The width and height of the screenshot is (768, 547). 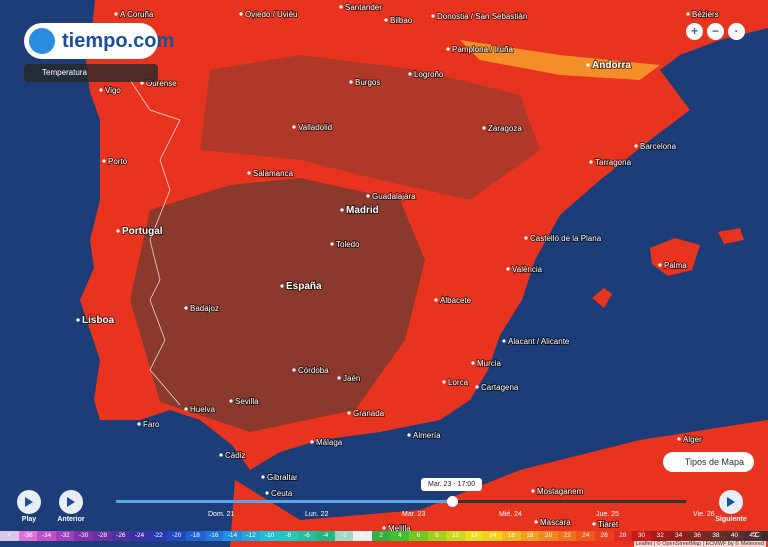 I want to click on legend-item: -6, so click(x=307, y=536).